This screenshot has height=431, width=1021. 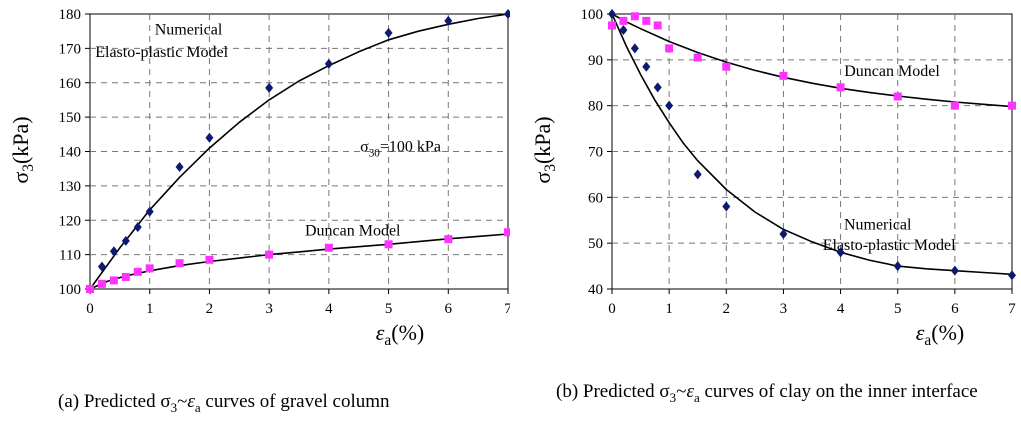 I want to click on y-tick-label: 140, so click(x=70, y=153).